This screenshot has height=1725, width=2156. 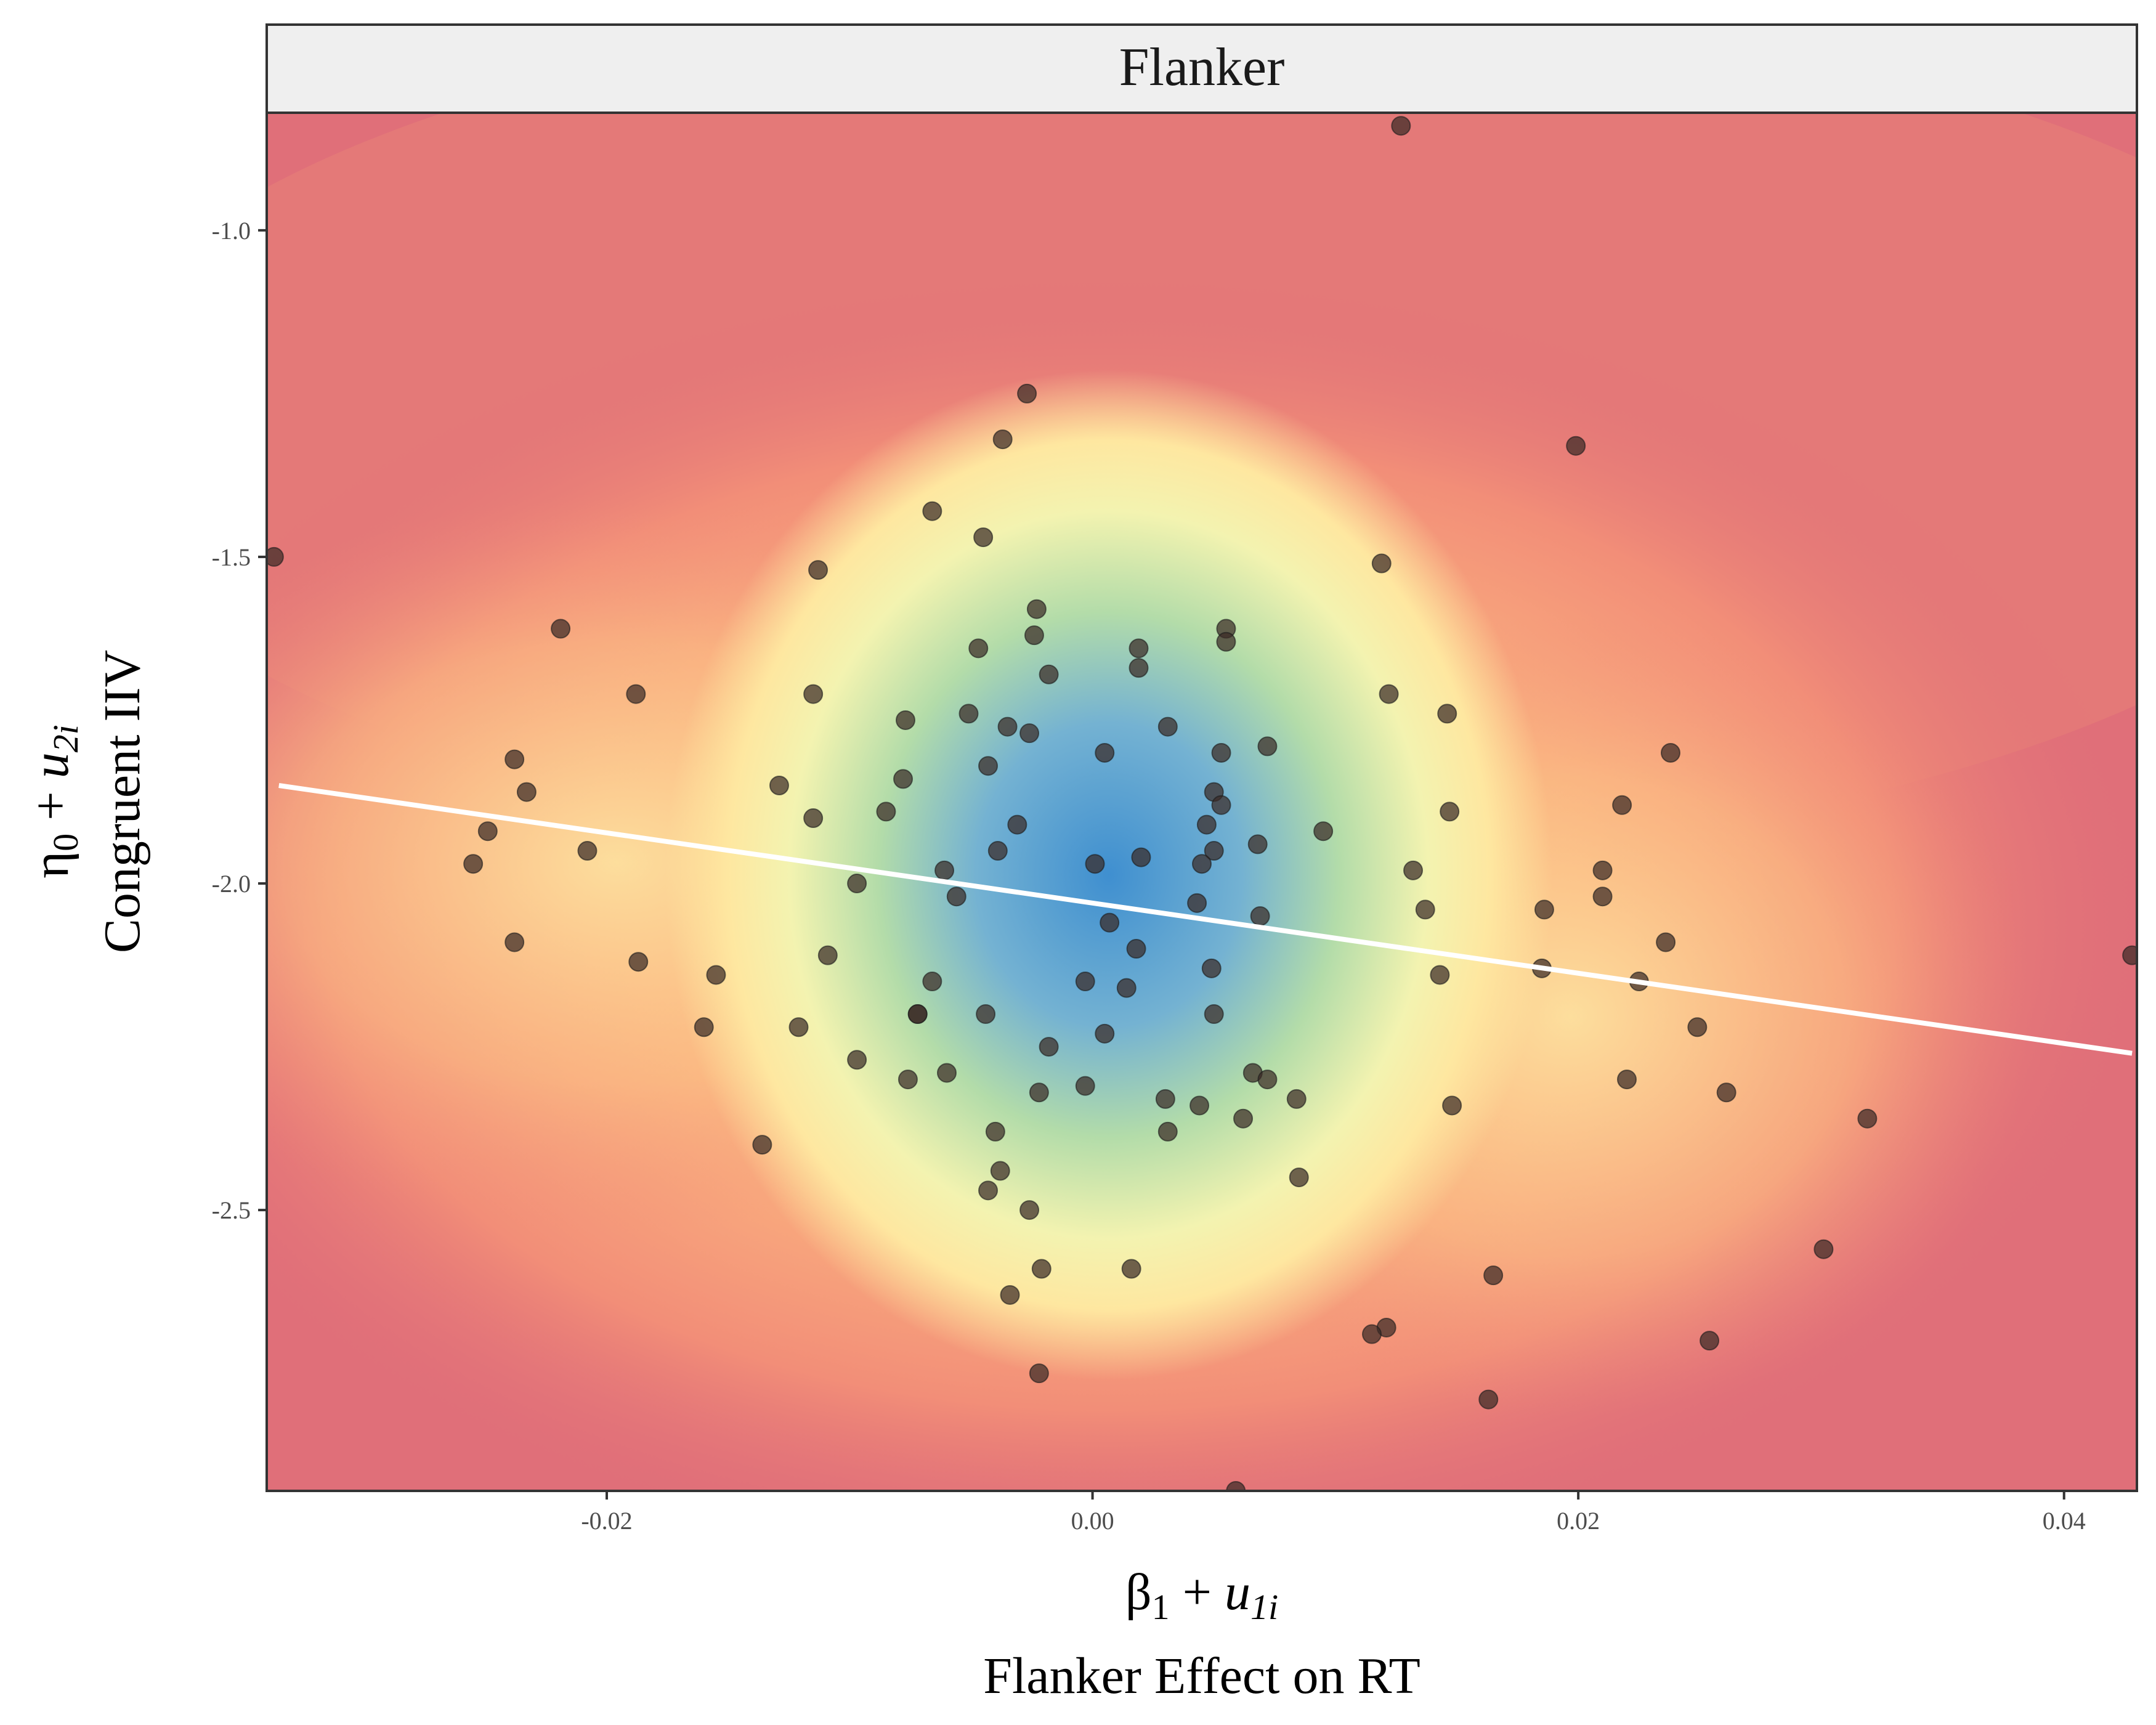 I want to click on y-u-subscript: 2i, so click(x=66, y=738).